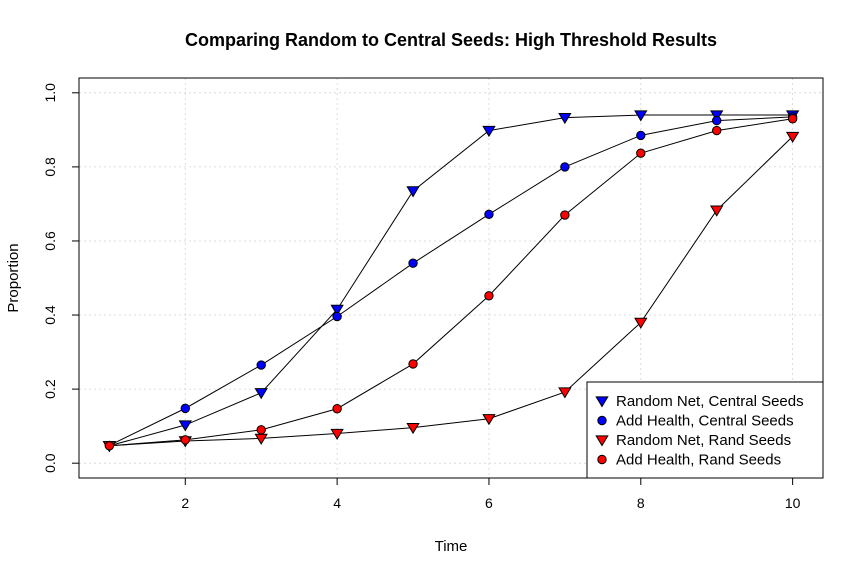  I want to click on legend-entry-1: Add Health, Central Seeds, so click(695, 421).